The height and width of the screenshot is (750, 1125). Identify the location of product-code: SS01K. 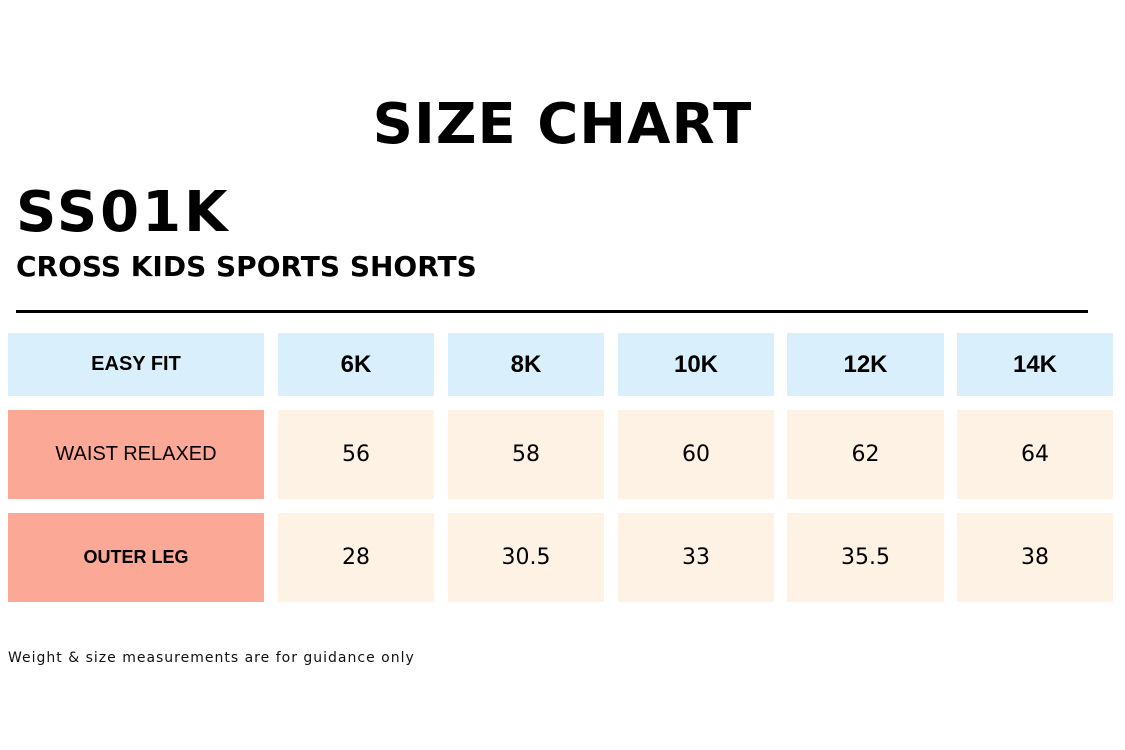
(123, 212).